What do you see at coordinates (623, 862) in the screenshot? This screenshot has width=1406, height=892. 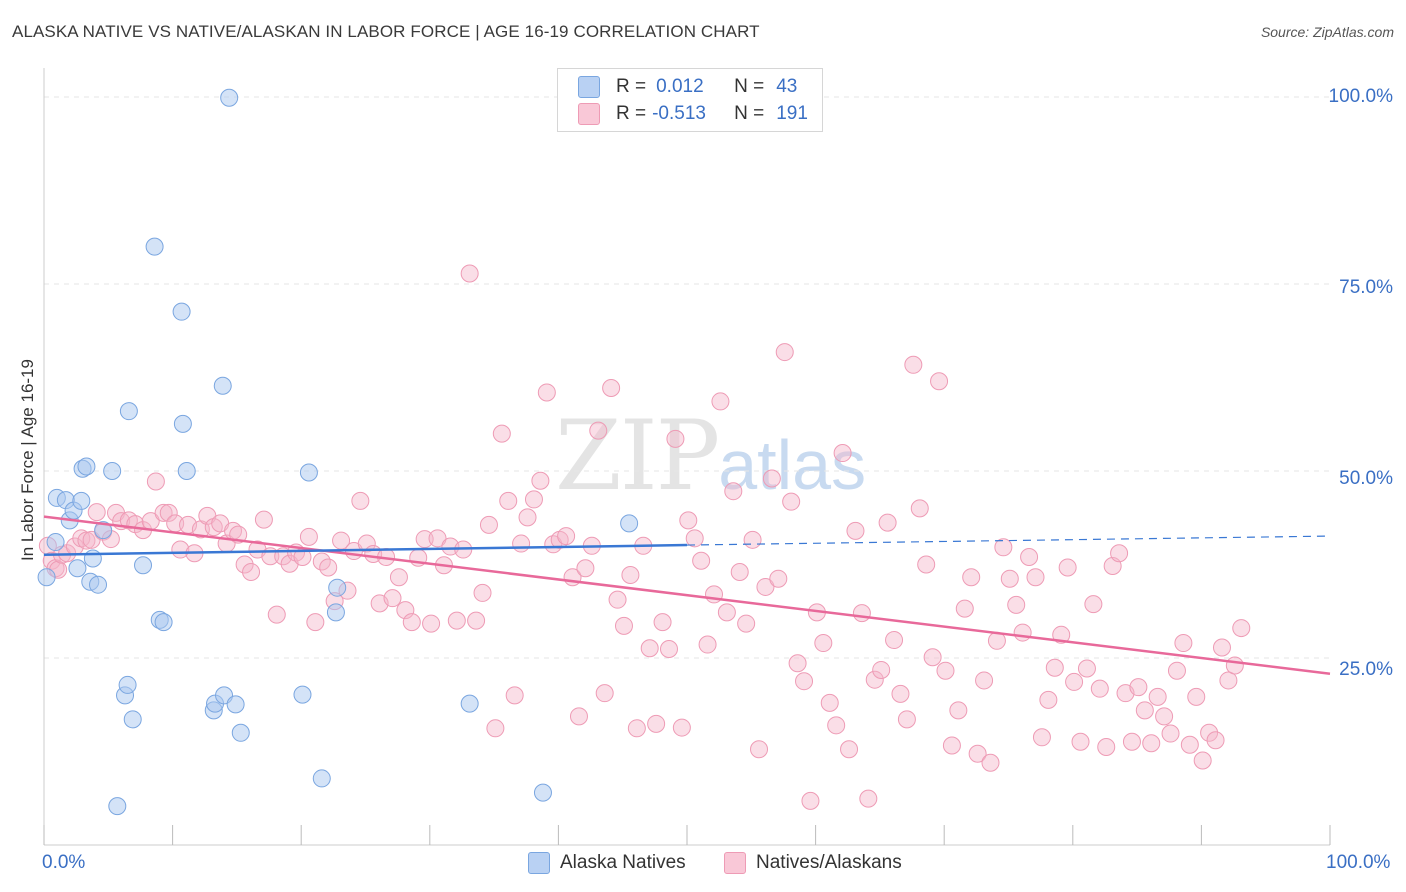 I see `legend-label: Alaska Natives` at bounding box center [623, 862].